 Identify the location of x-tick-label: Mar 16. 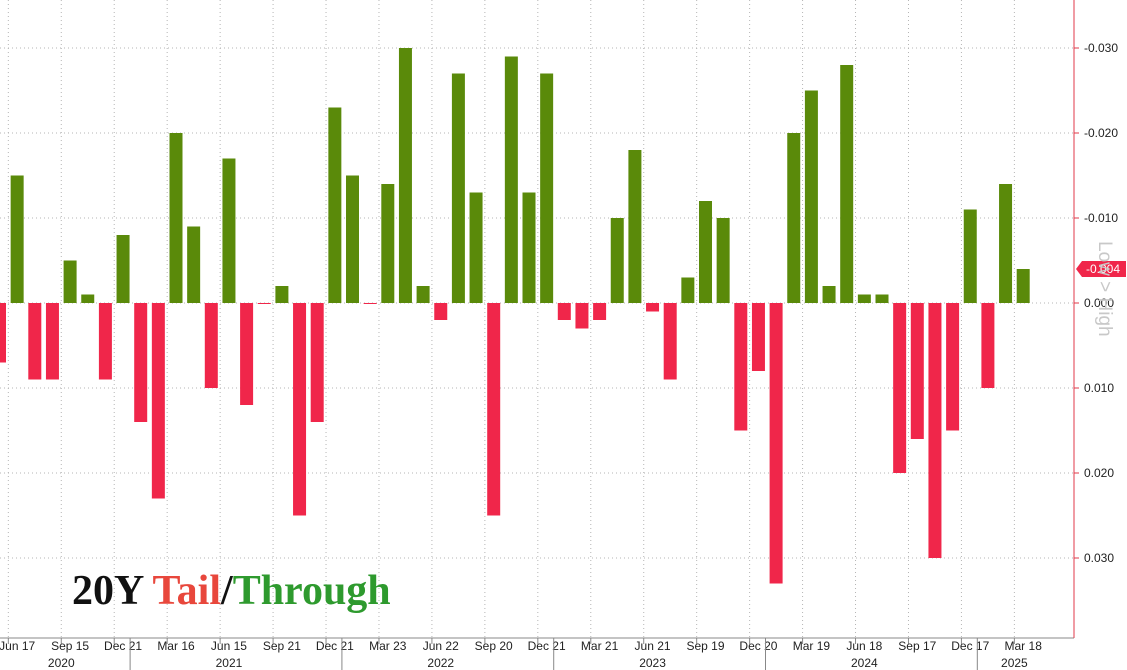
(176, 646).